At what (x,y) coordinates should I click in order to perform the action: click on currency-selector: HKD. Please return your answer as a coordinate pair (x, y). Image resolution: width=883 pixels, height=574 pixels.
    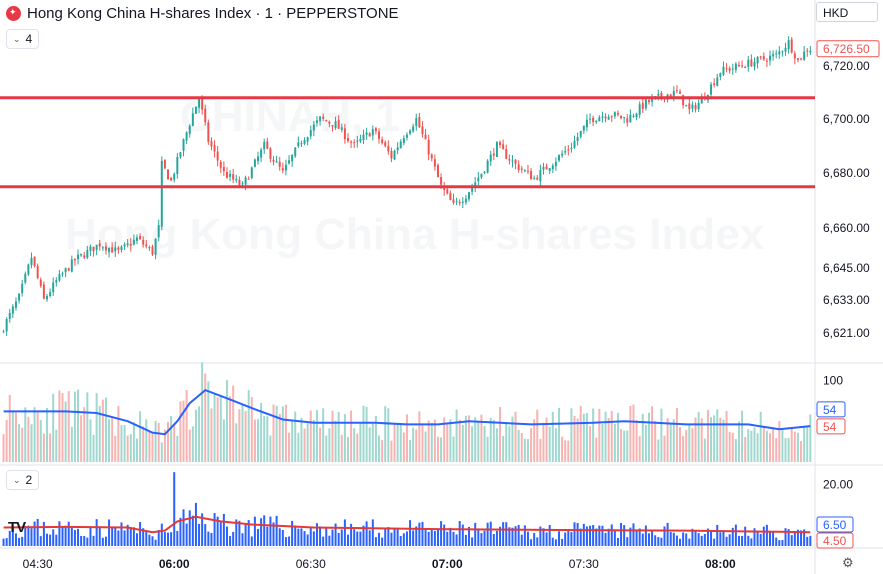
    Looking at the image, I should click on (847, 12).